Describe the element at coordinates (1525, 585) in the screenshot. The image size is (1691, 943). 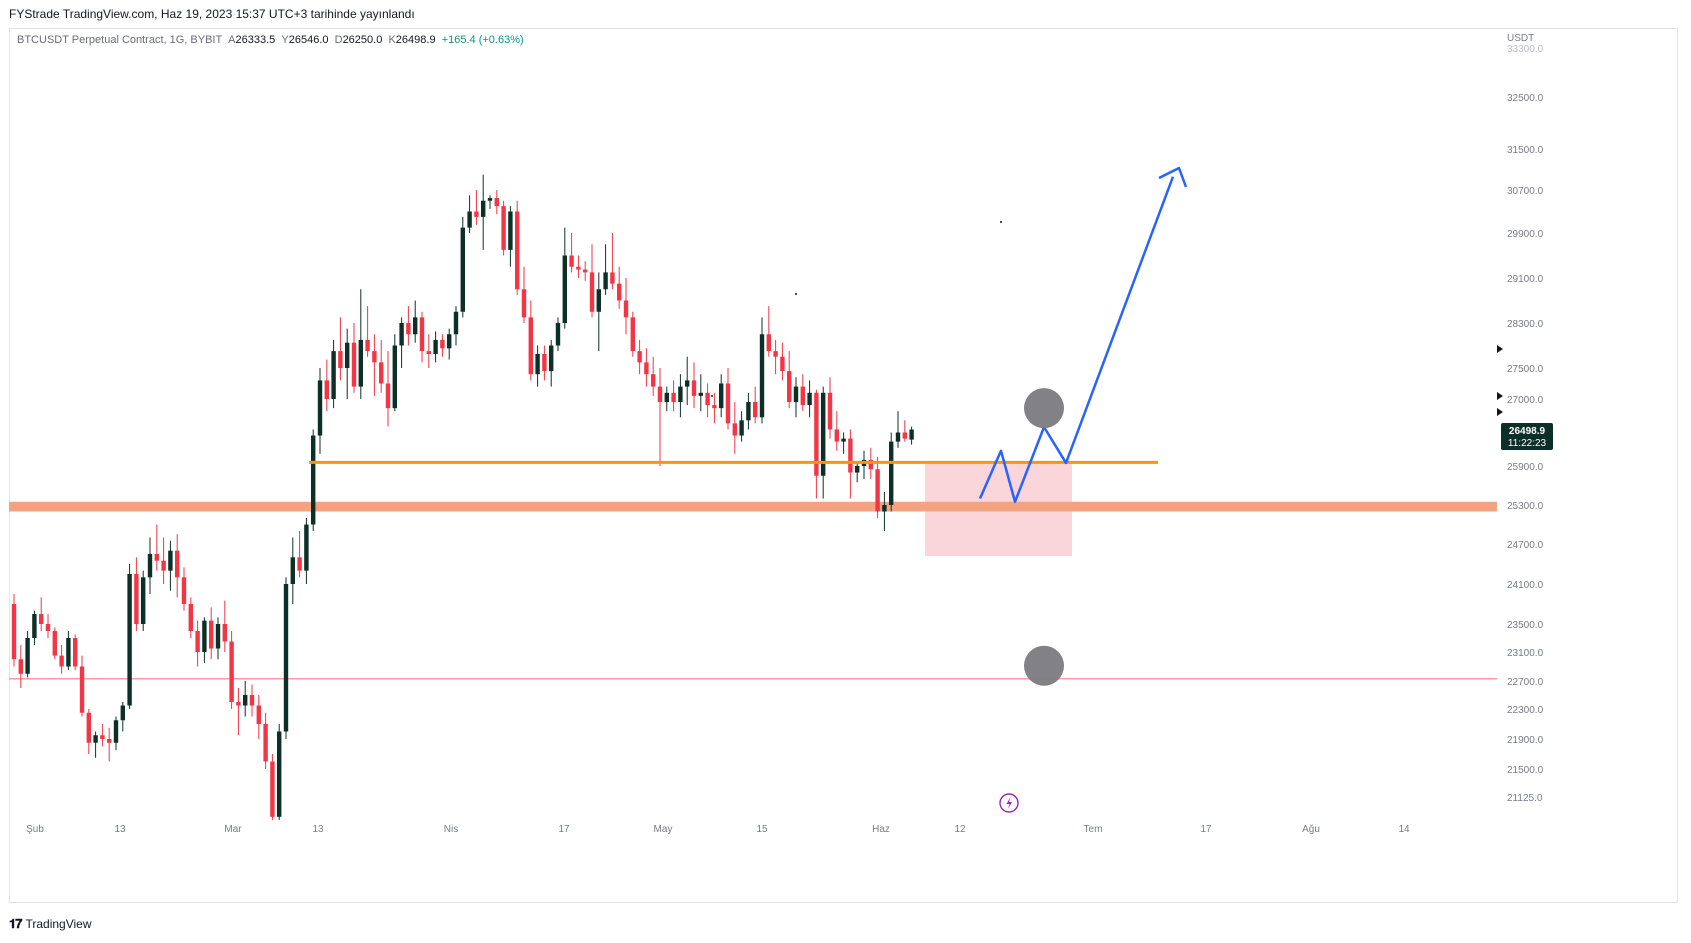
I see `y-tick-label: 24100.0` at that location.